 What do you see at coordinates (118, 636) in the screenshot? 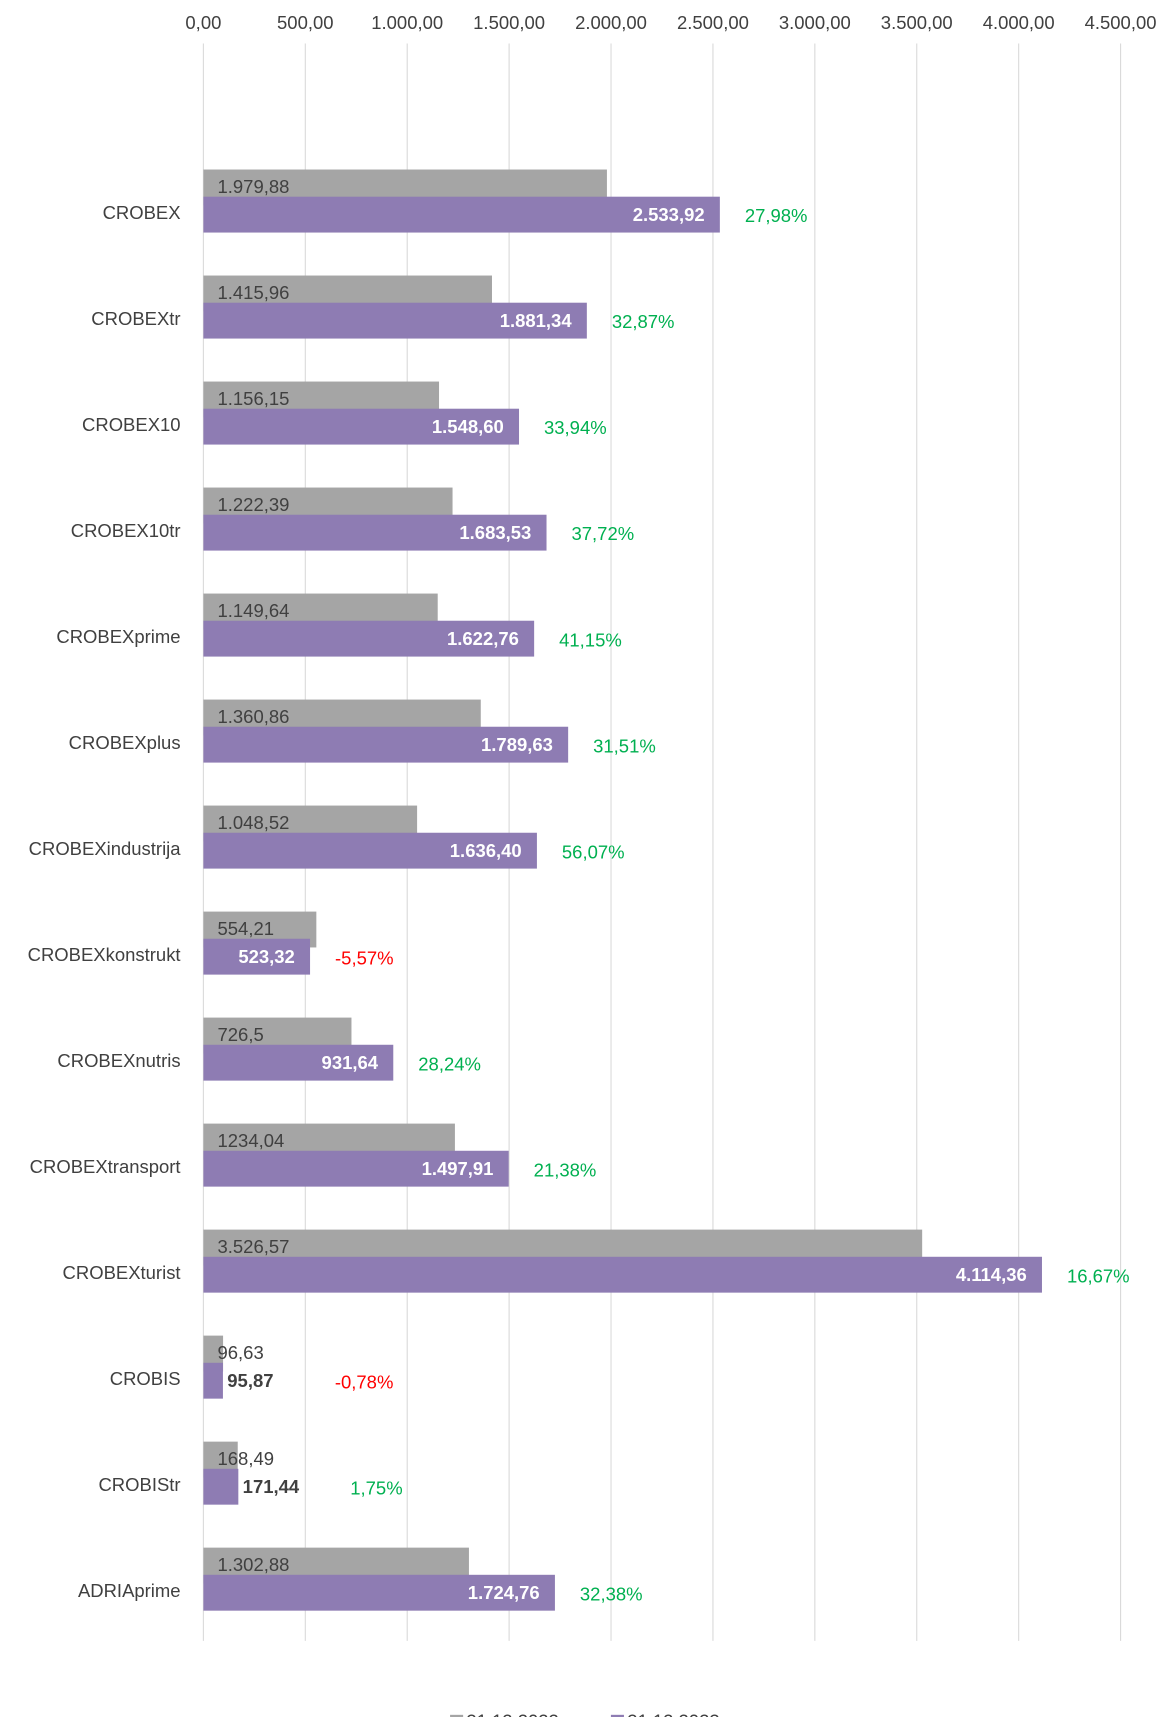
I see `y-tick-label: CROBEXprime` at bounding box center [118, 636].